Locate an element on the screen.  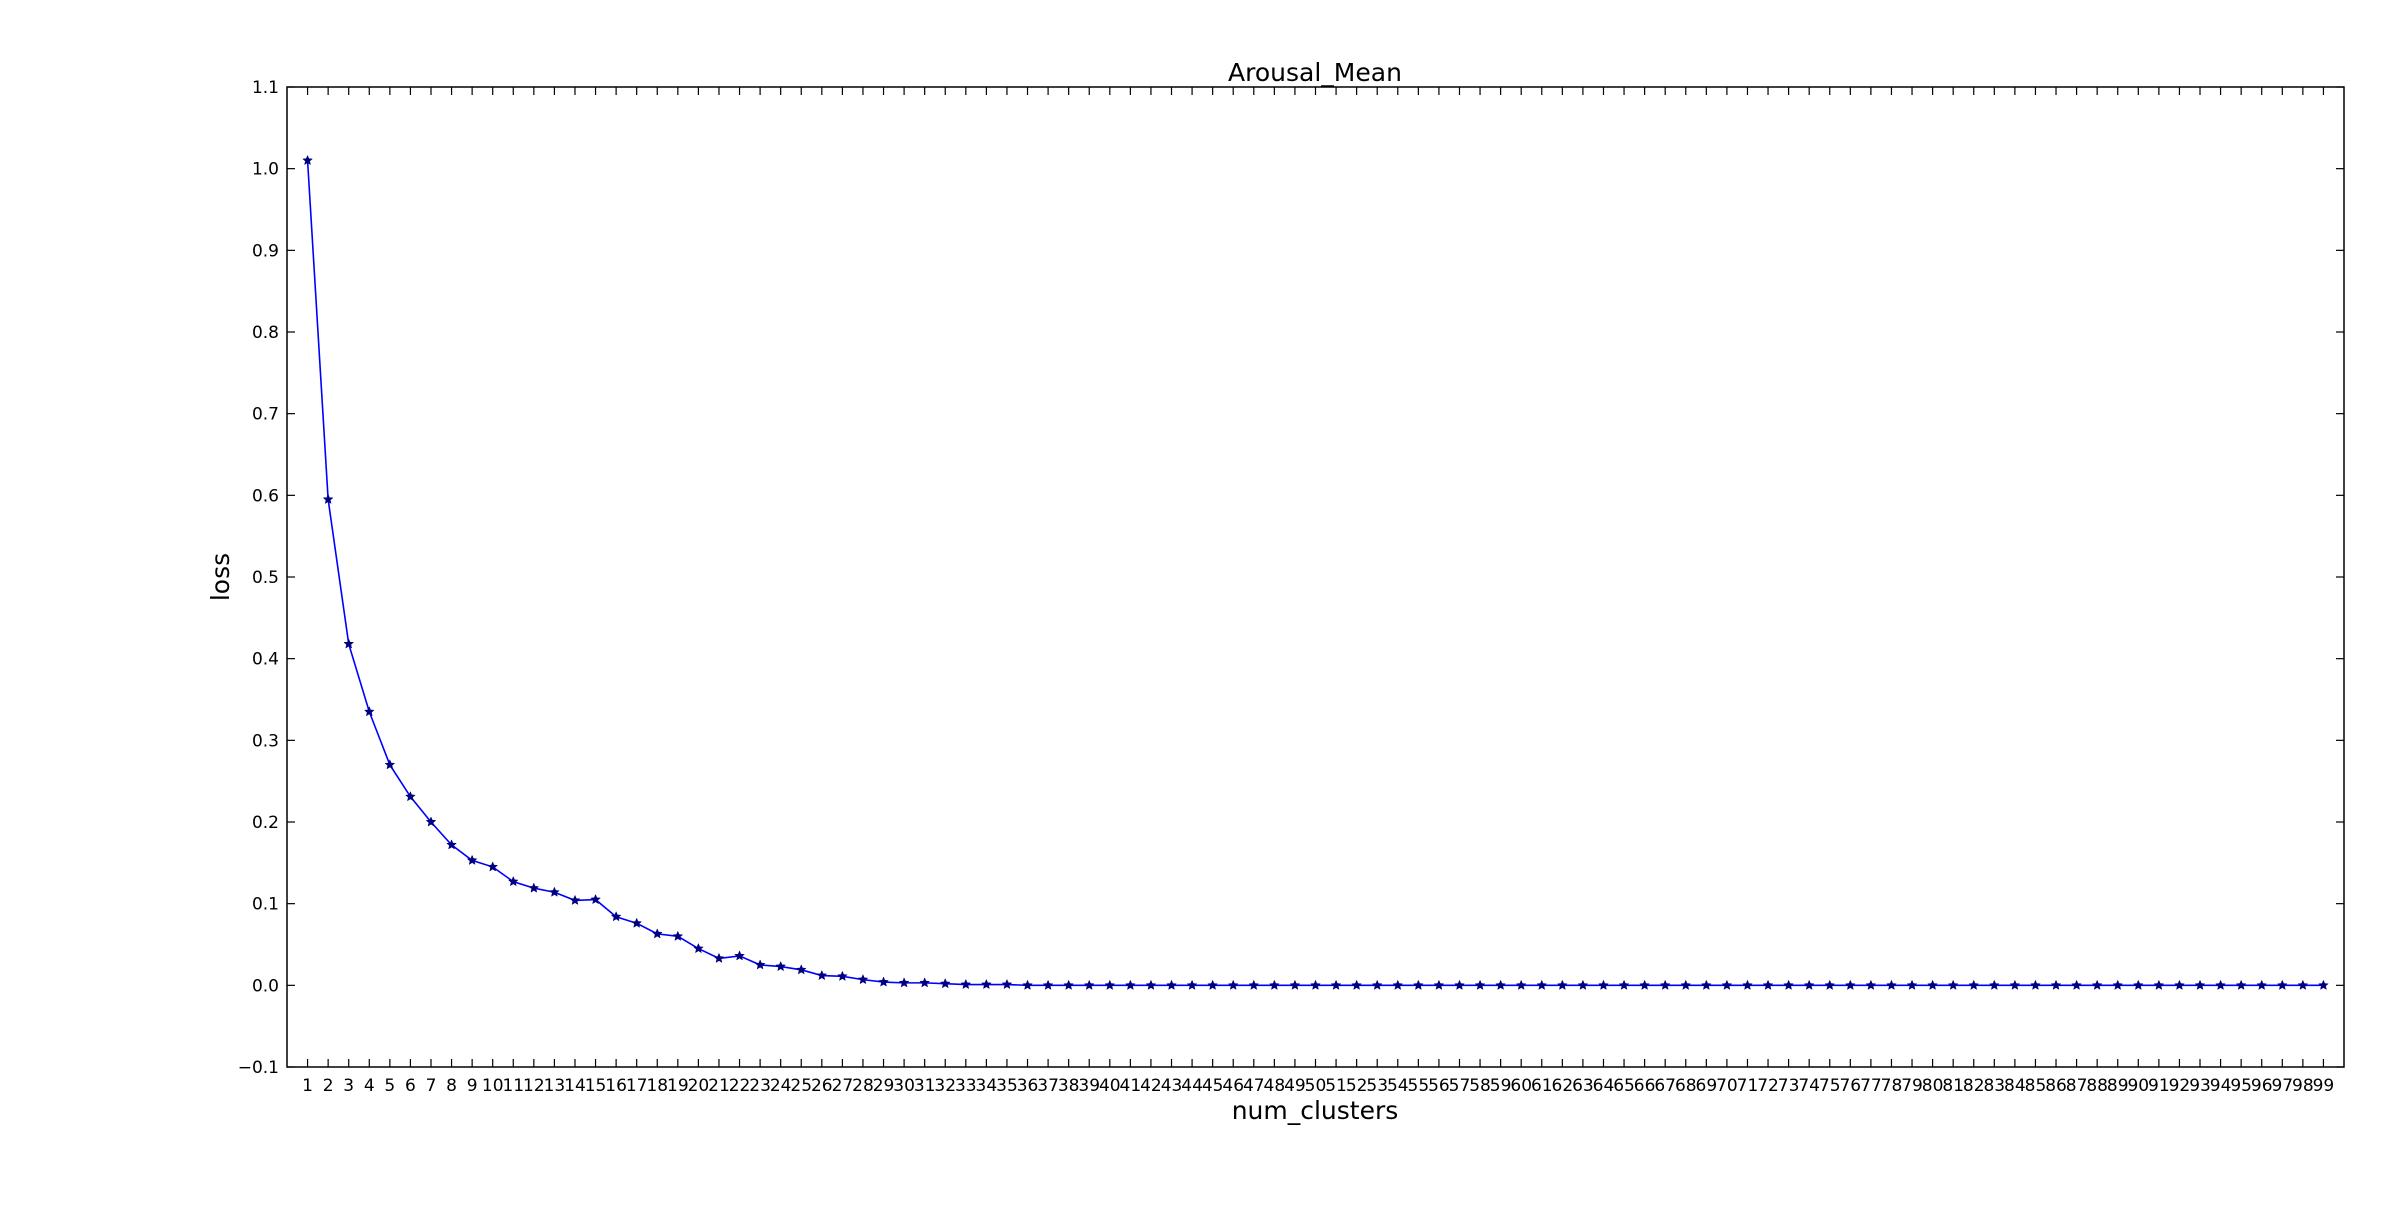
x-tick-label: 31 is located at coordinates (925, 1086).